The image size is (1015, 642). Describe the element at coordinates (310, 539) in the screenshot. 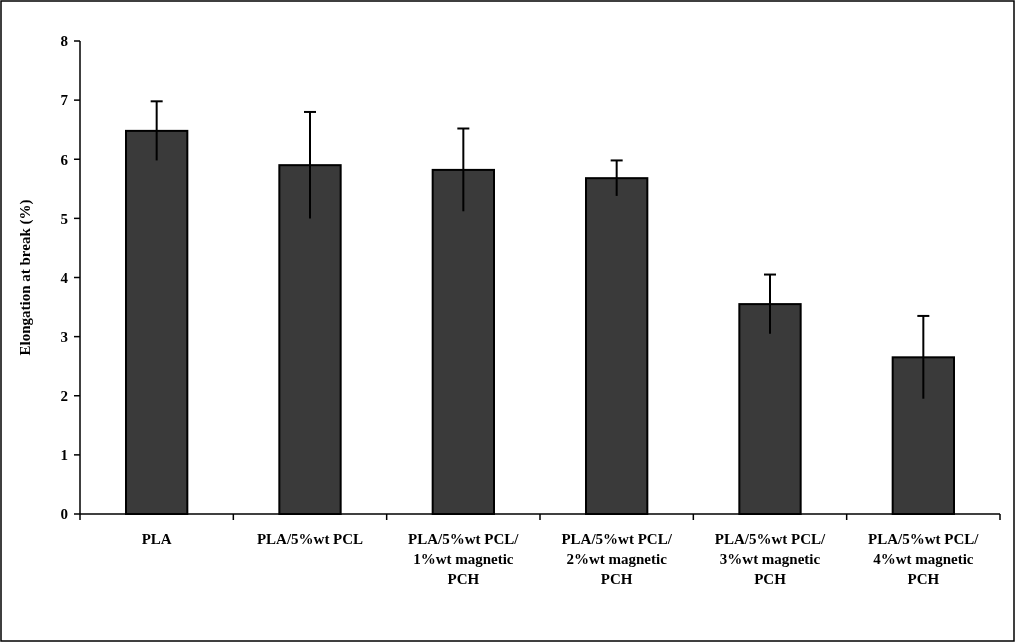

I see `x-tick-label: PLA/5%wt PCL` at that location.